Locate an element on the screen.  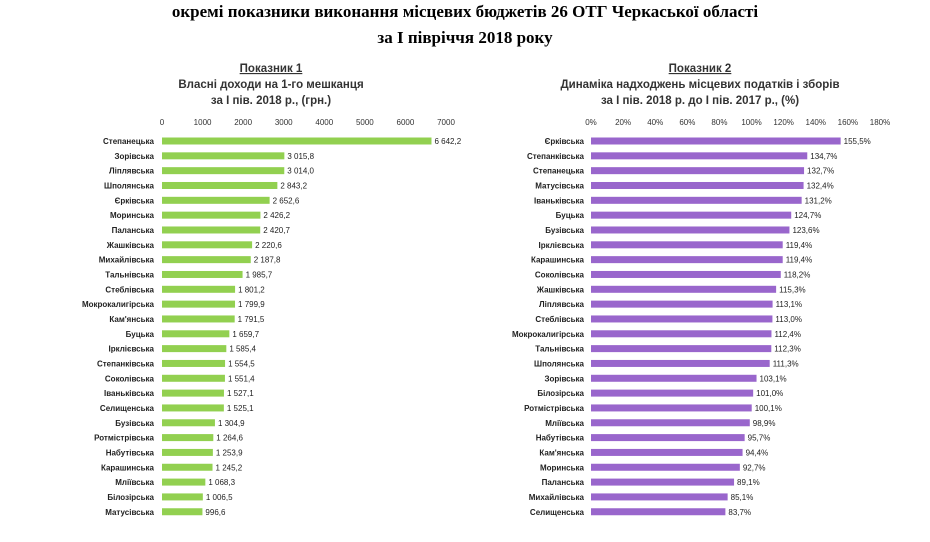
x-tick-label: 0 is located at coordinates (162, 122).